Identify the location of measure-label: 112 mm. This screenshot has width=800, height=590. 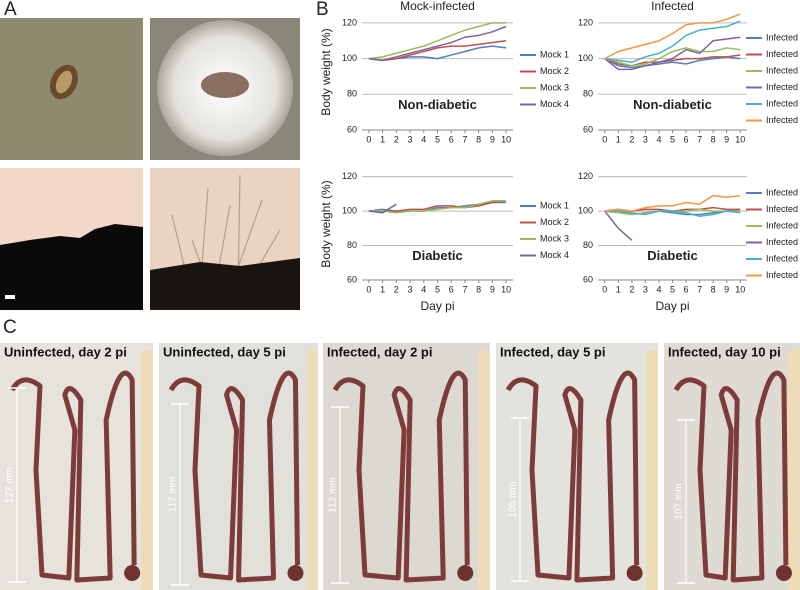
(333, 494).